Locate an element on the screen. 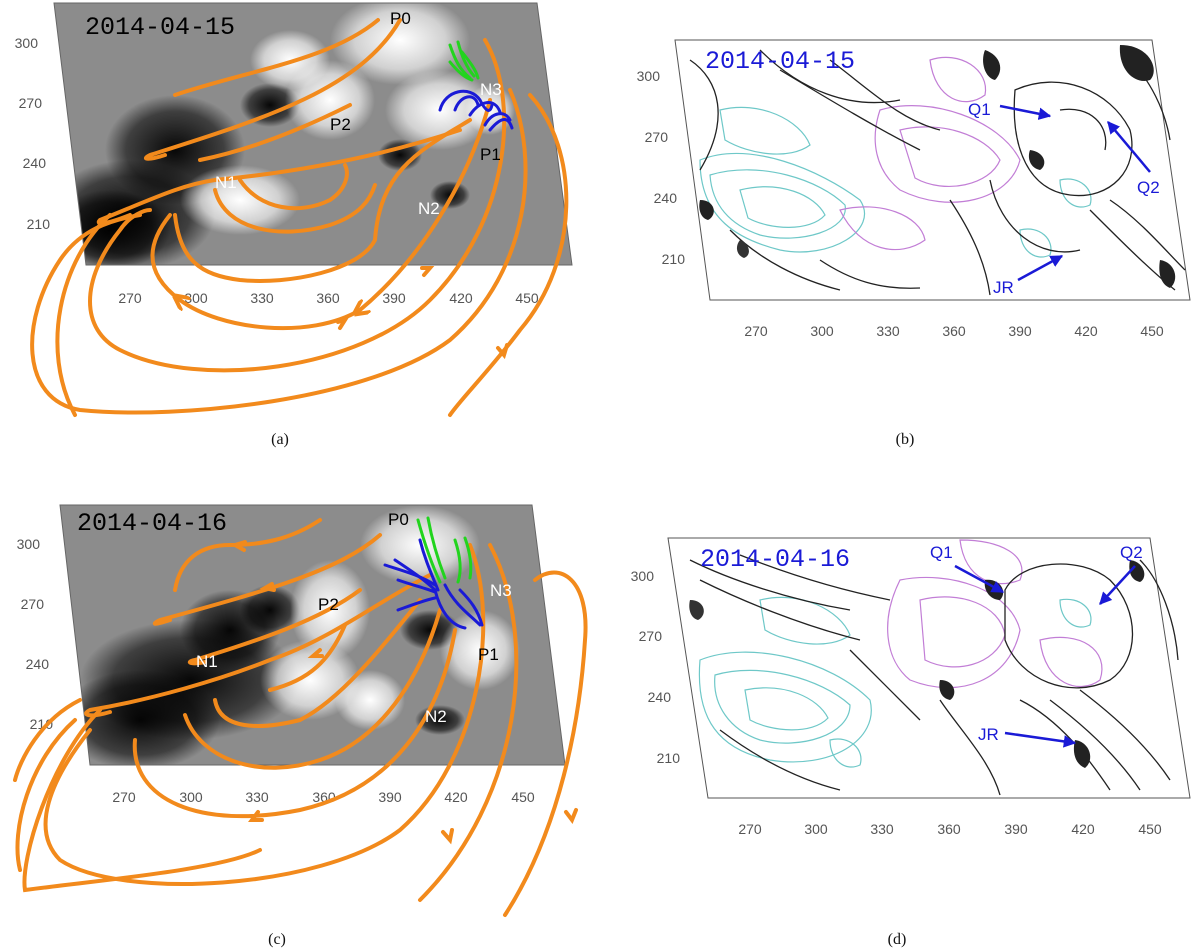 The image size is (1200, 949). y-axis-d: 300 270 240 210 is located at coordinates (656, 667).